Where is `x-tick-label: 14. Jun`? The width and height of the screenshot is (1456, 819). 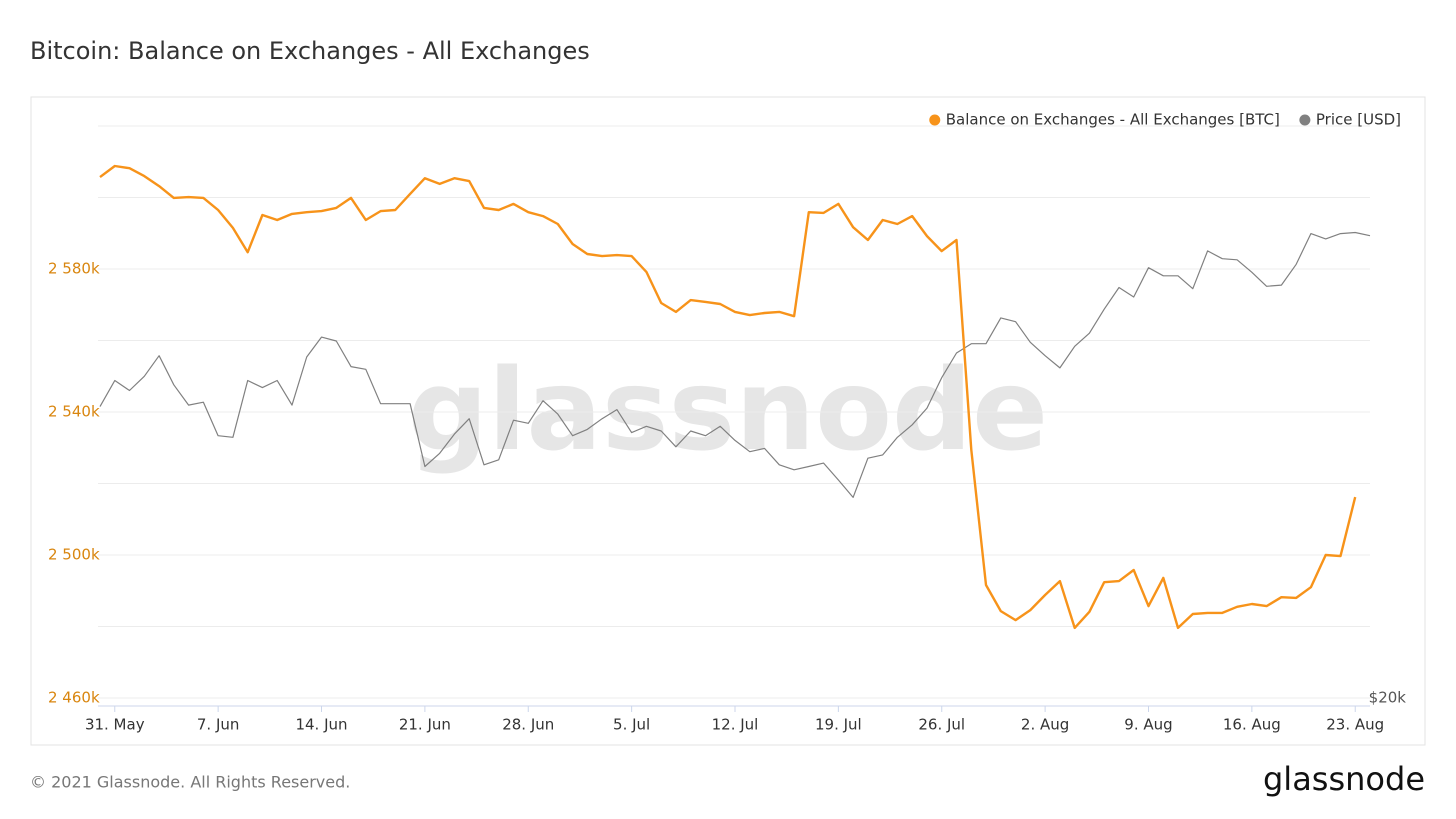
x-tick-label: 14. Jun is located at coordinates (321, 725).